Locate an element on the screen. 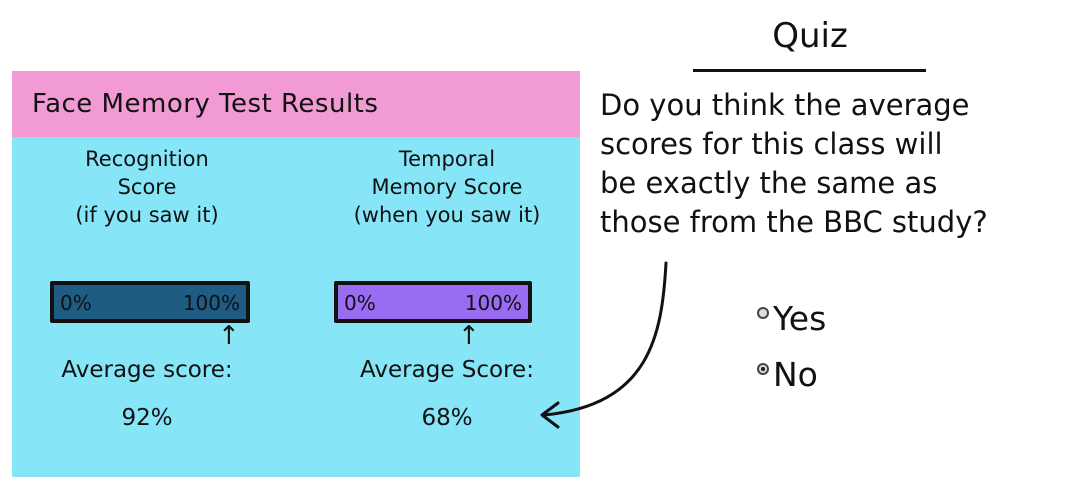 The height and width of the screenshot is (488, 1083). temporal-title-line: Temporal is located at coordinates (447, 159).